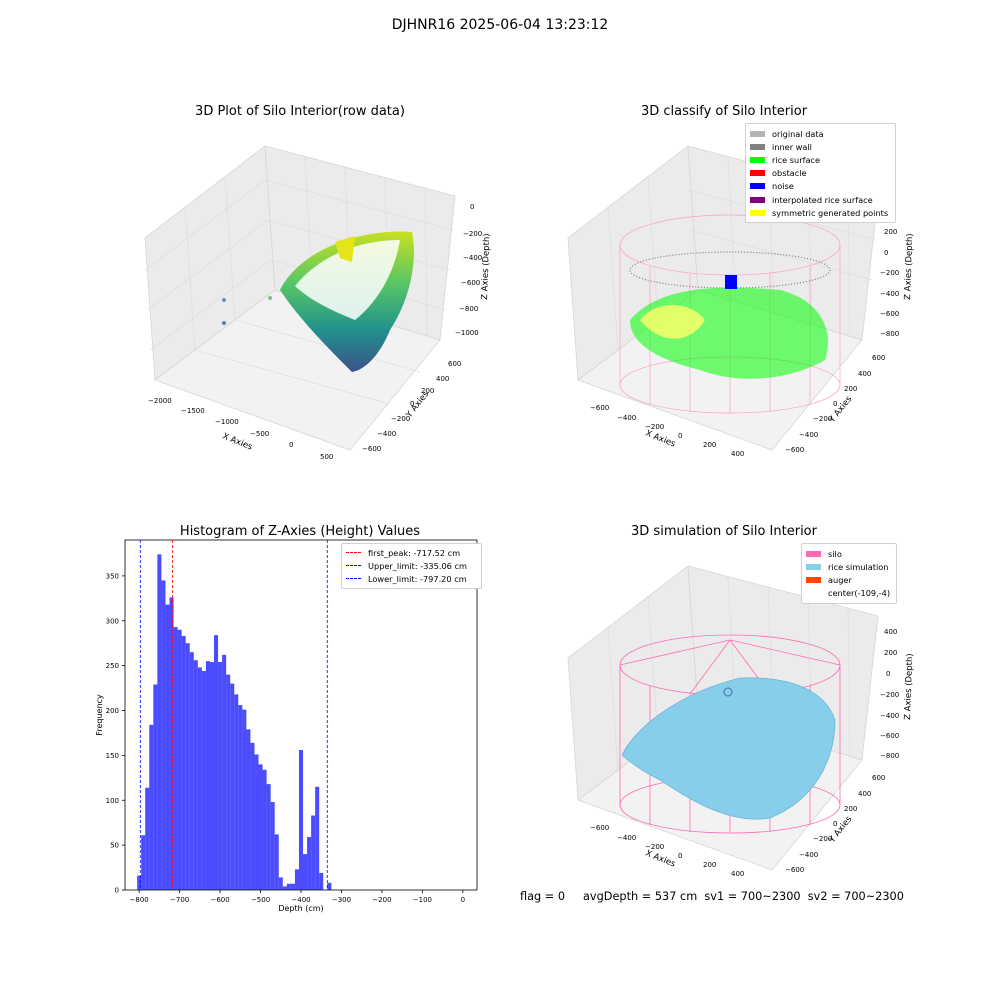  I want to click on panel1-ytick: −200, so click(400, 419).